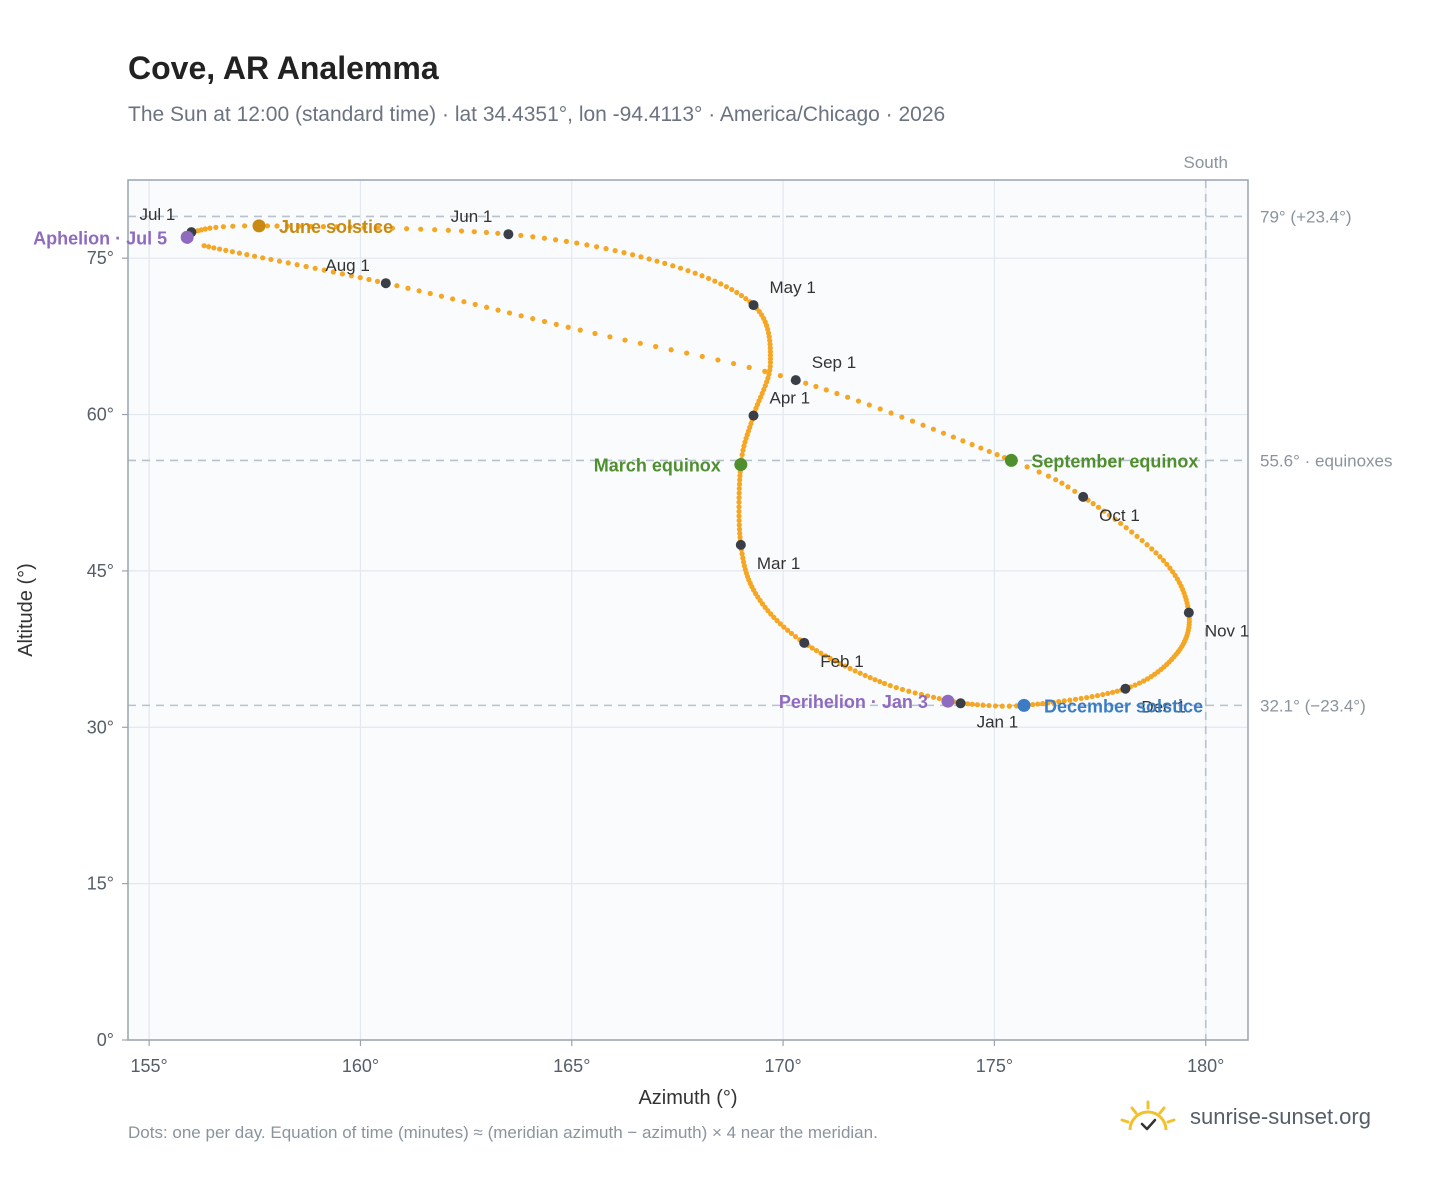 Image resolution: width=1448 pixels, height=1188 pixels. Describe the element at coordinates (657, 466) in the screenshot. I see `event-label: March equinox` at that location.